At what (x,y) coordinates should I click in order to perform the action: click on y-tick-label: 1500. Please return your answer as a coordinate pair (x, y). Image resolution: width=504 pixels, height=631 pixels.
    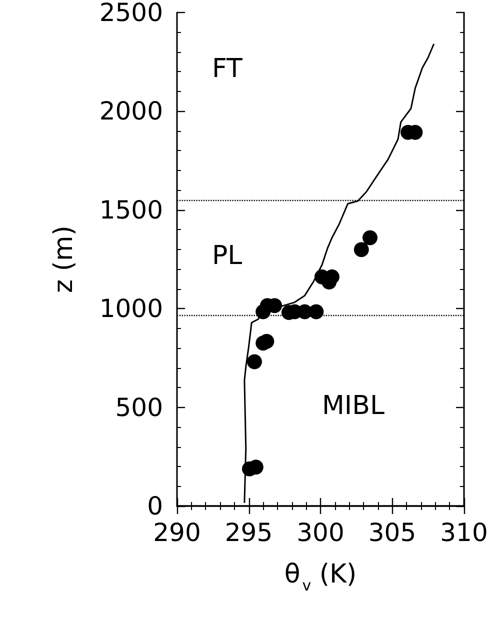
    Looking at the image, I should click on (131, 209).